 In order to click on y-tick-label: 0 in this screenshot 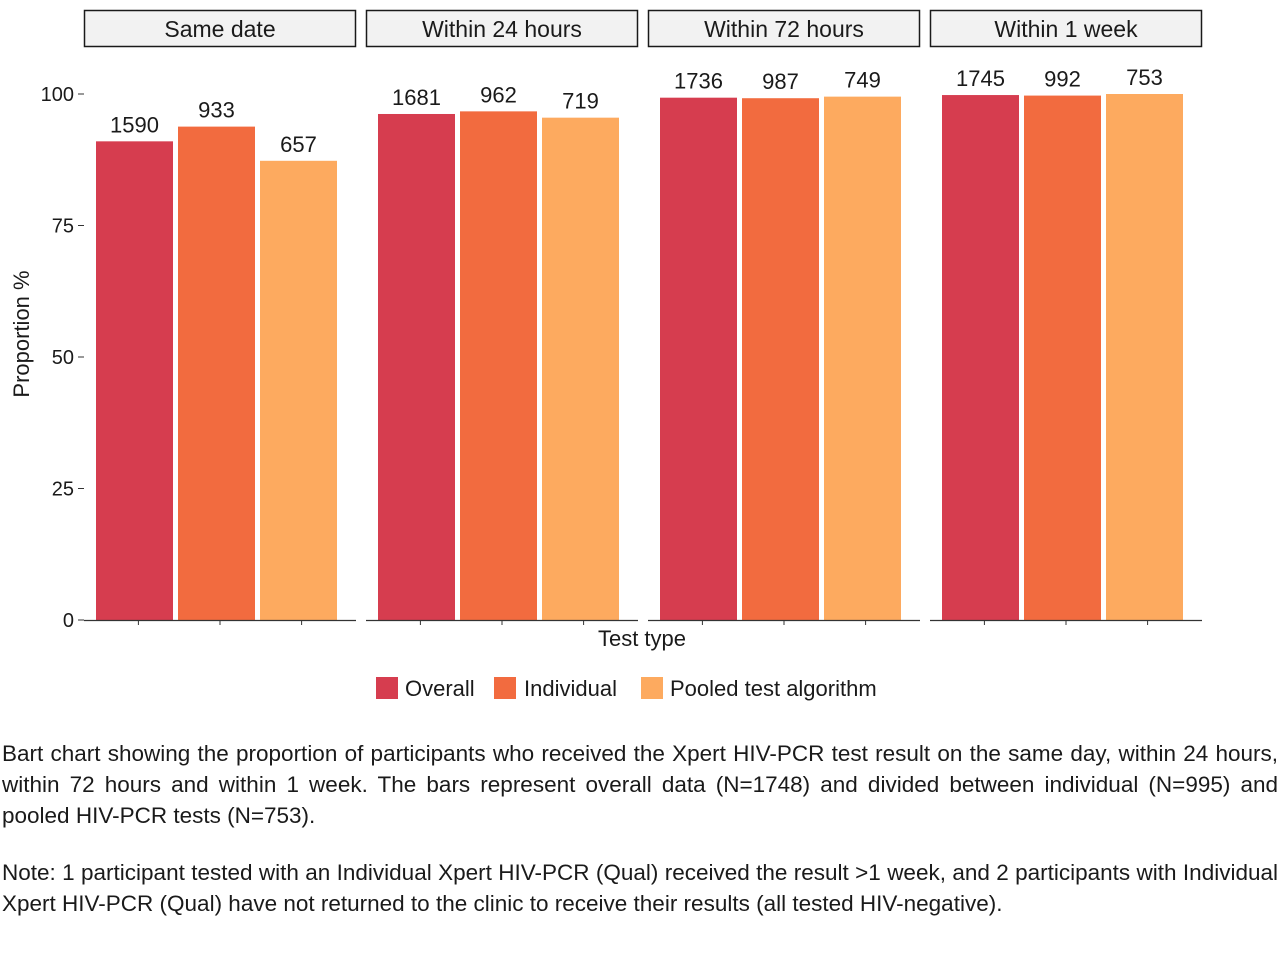, I will do `click(68, 621)`.